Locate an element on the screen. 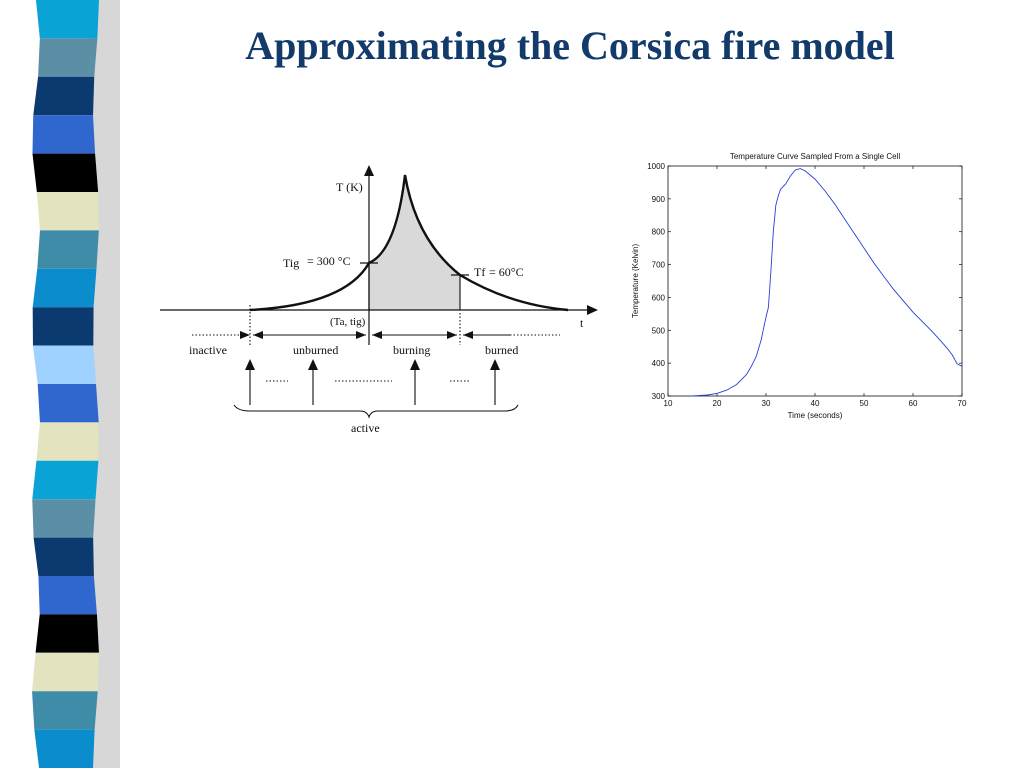 This screenshot has width=1024, height=768. ignition-point-label: (Ta, tig) is located at coordinates (348, 322).